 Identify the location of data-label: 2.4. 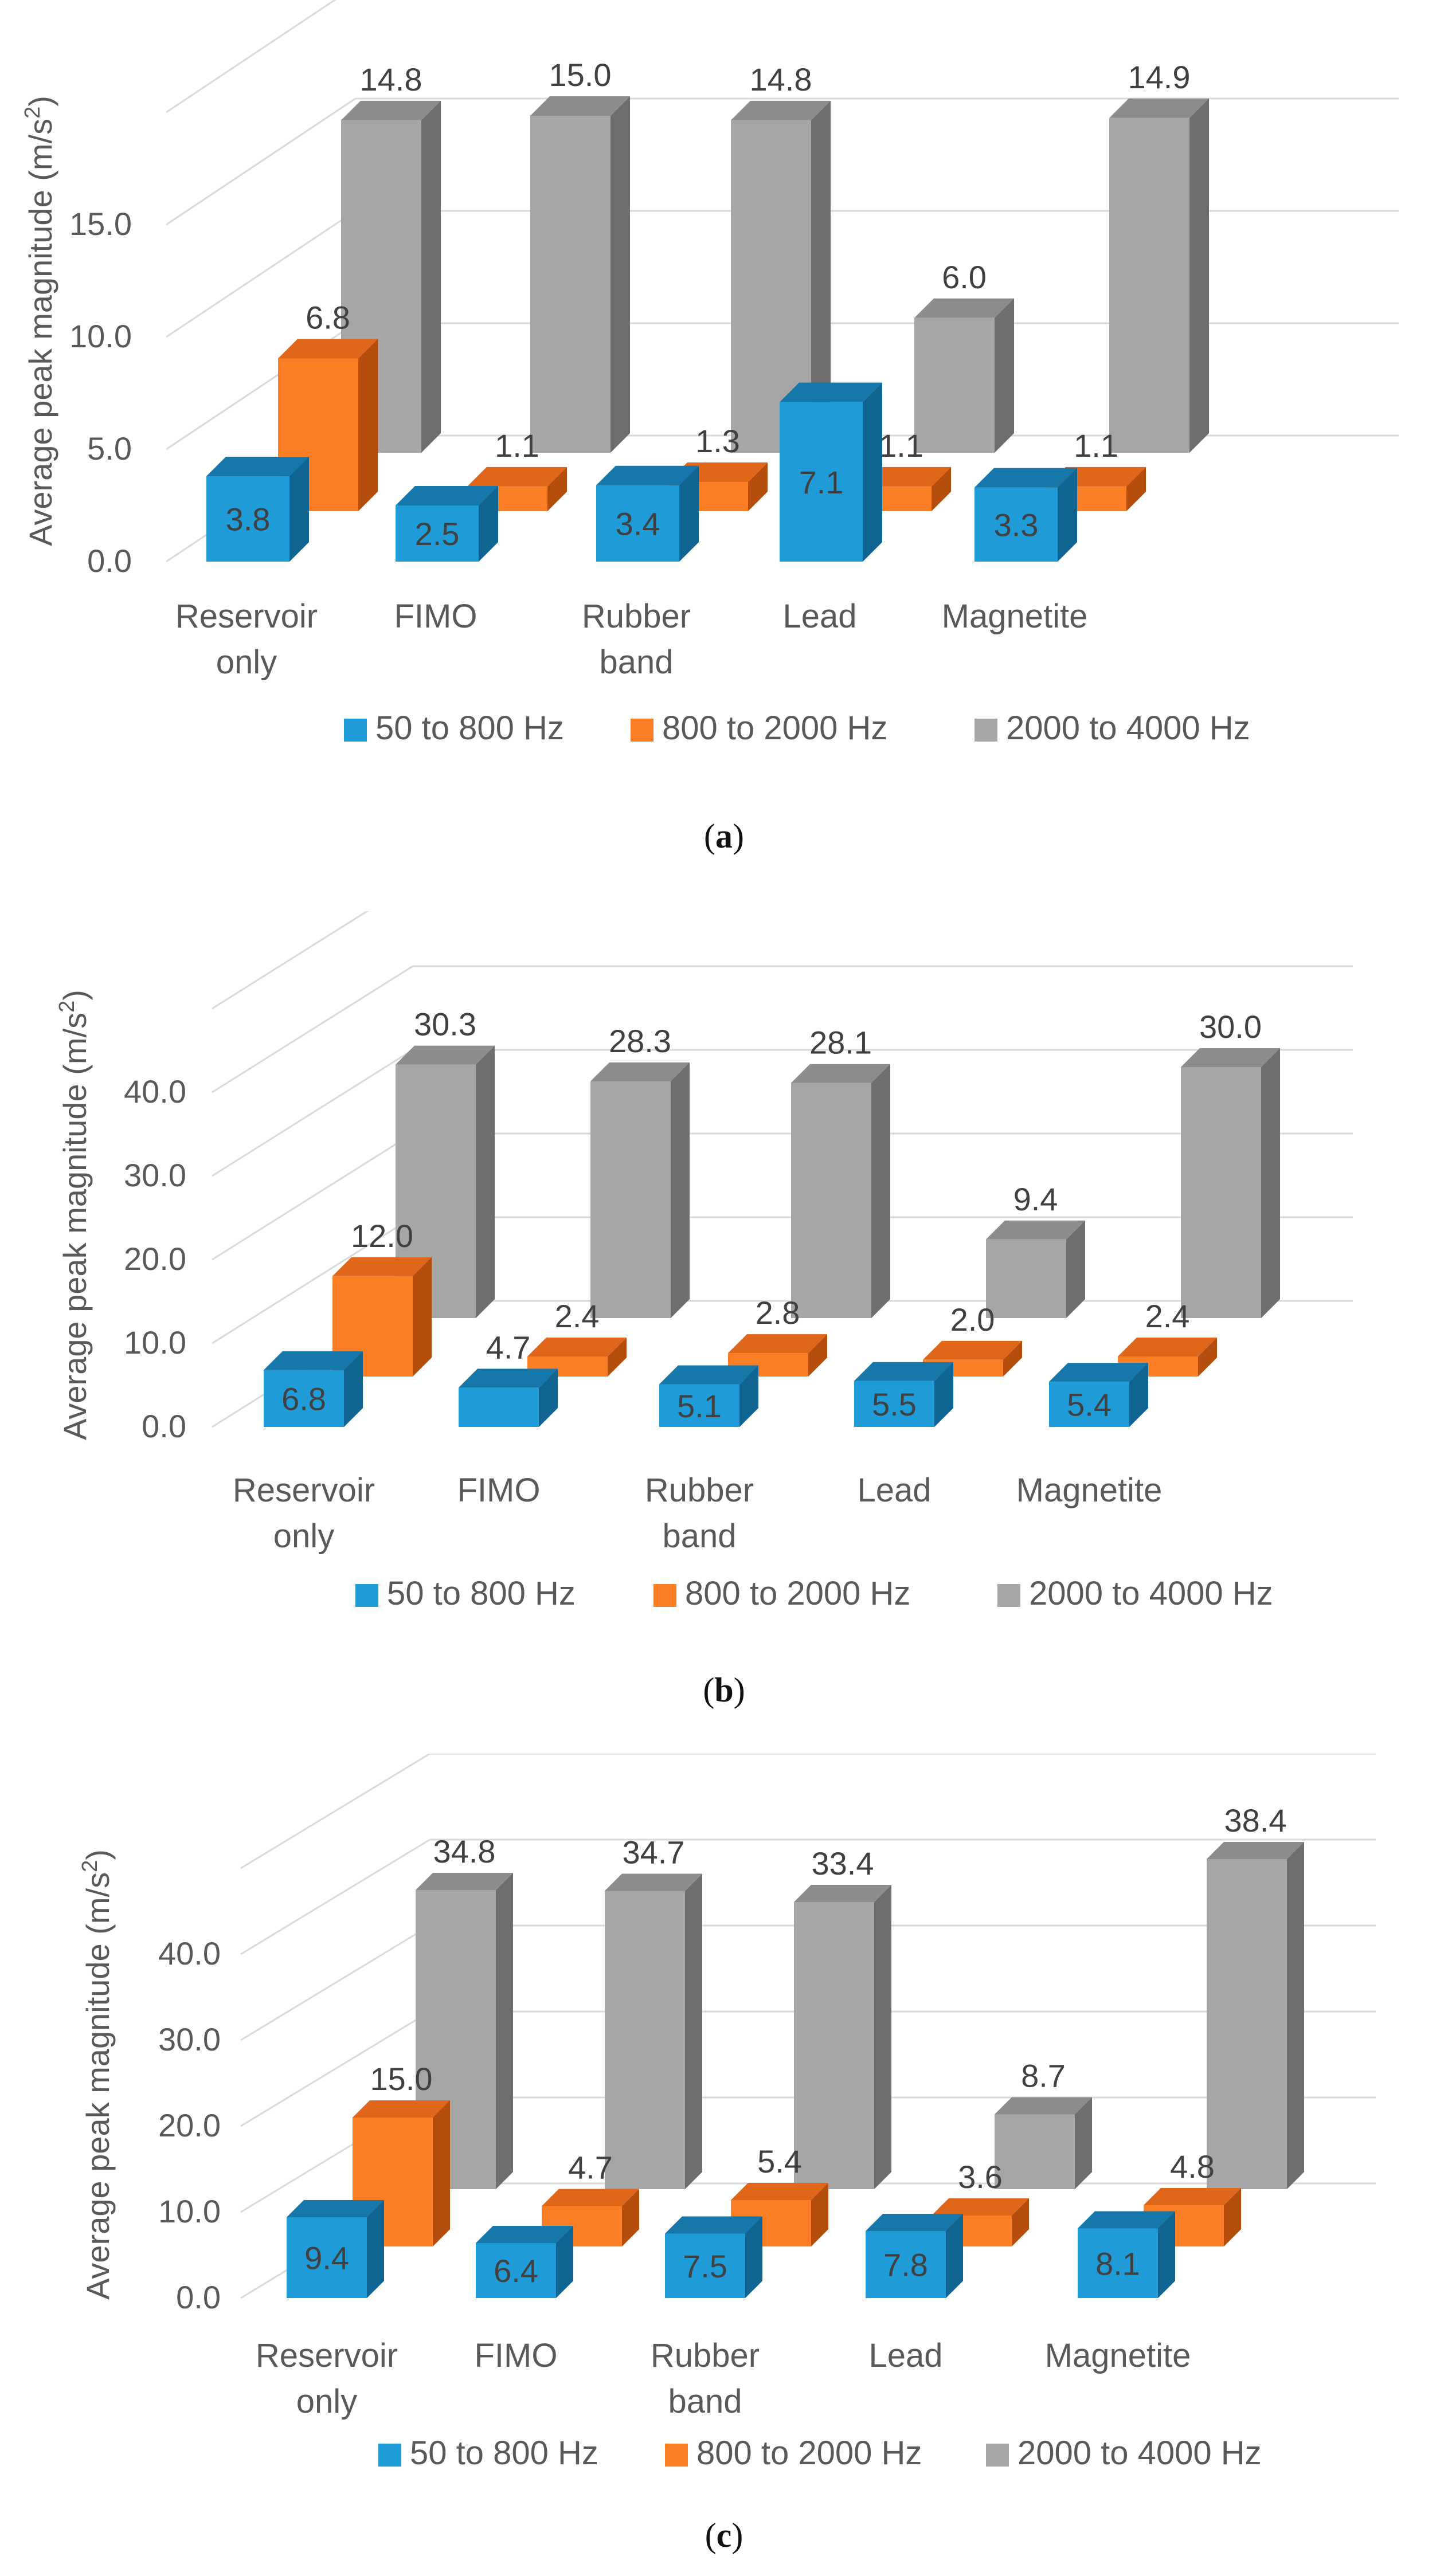
(1167, 1316).